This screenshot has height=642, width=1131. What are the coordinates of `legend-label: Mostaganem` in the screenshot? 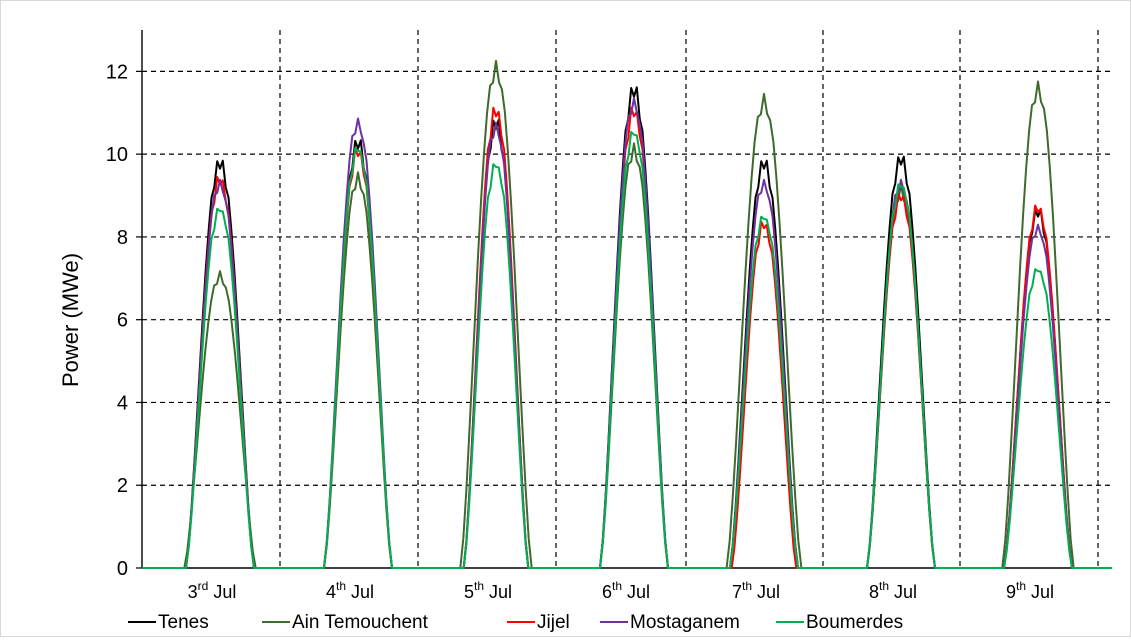 It's located at (685, 622).